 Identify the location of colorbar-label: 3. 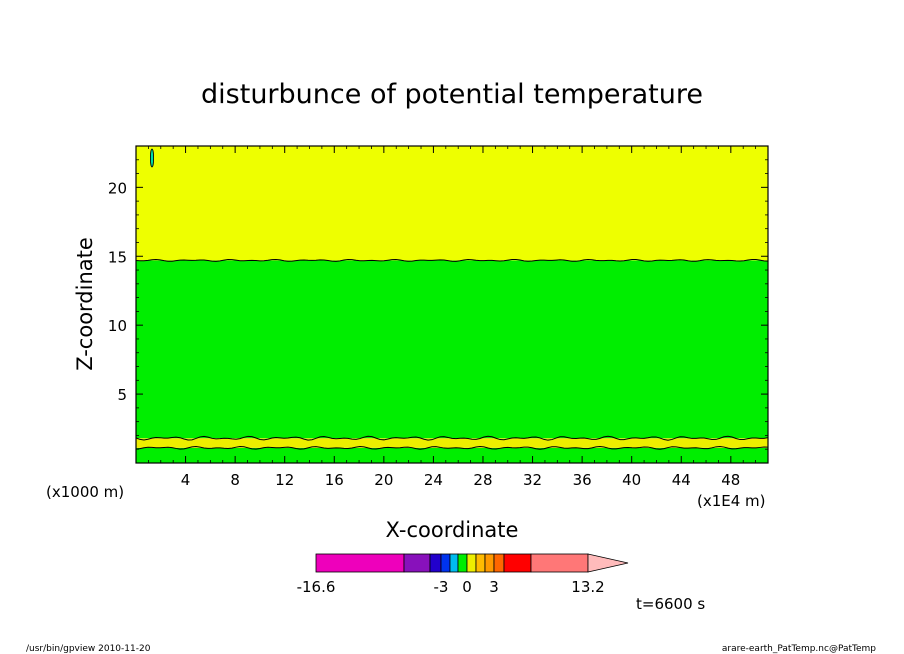
(494, 587).